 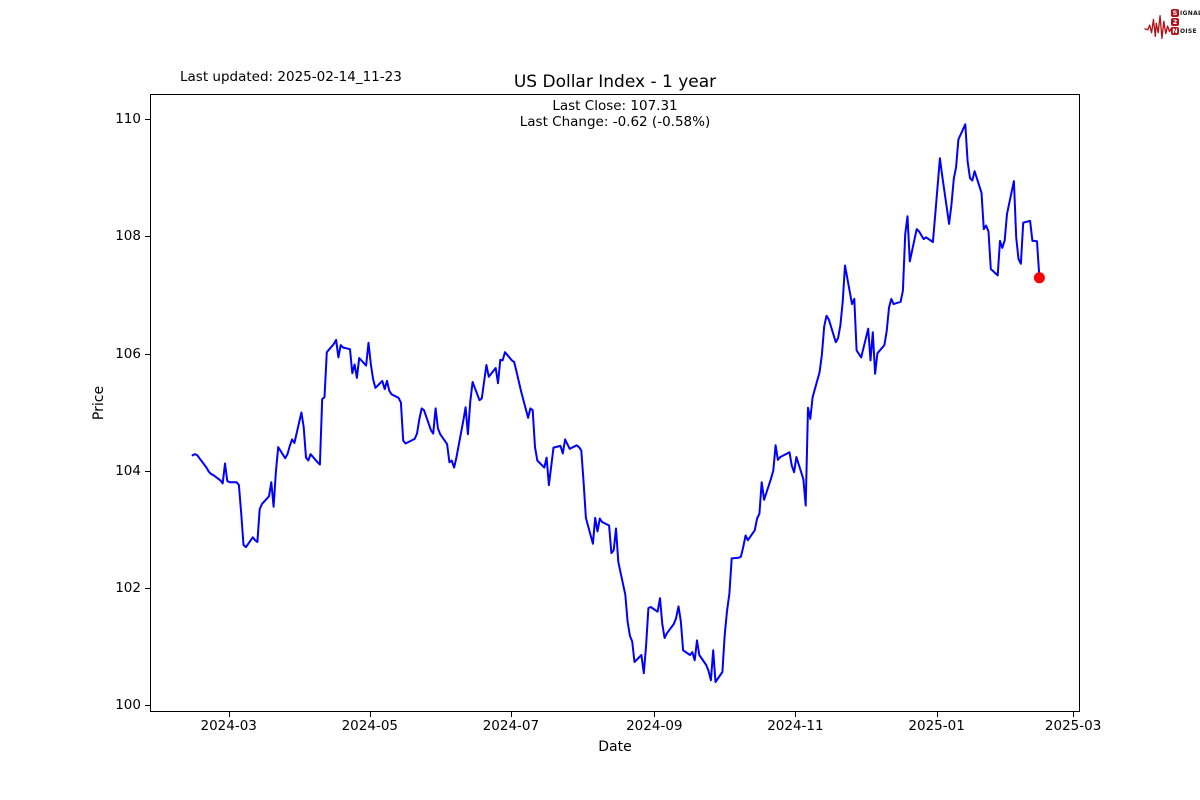 I want to click on x-tick-label: 2025-01, so click(x=936, y=726).